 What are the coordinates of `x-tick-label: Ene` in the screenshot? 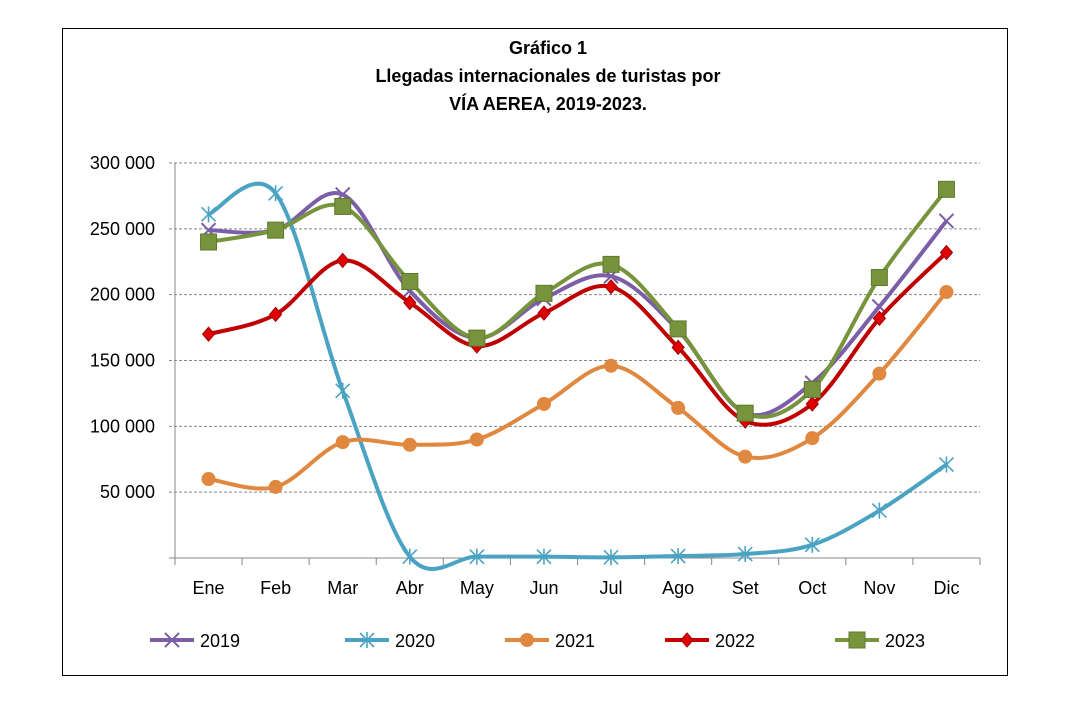 It's located at (209, 588).